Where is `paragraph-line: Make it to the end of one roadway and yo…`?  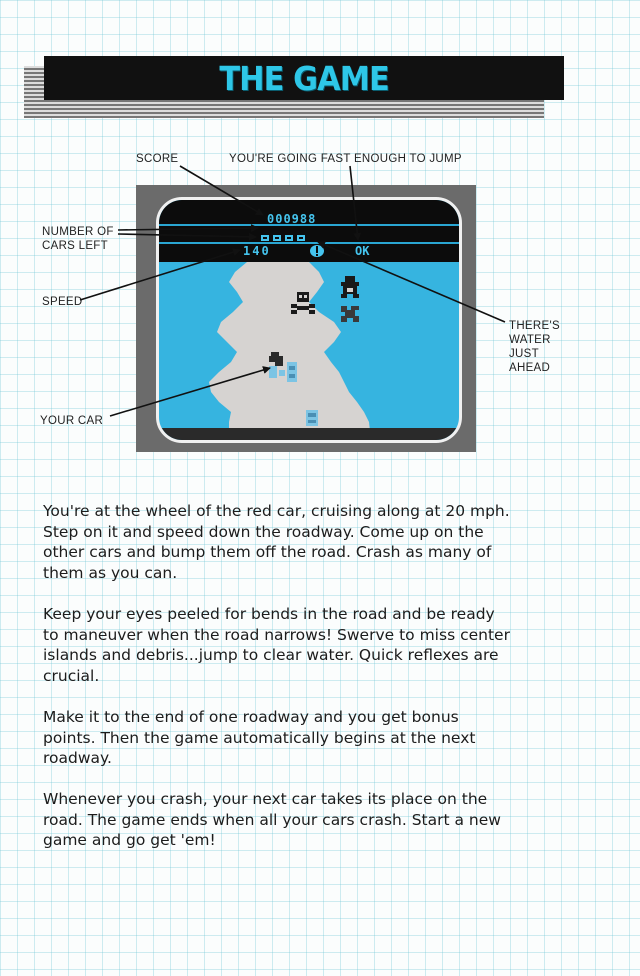
paragraph-line: Make it to the end of one roadway and yo… is located at coordinates (251, 717).